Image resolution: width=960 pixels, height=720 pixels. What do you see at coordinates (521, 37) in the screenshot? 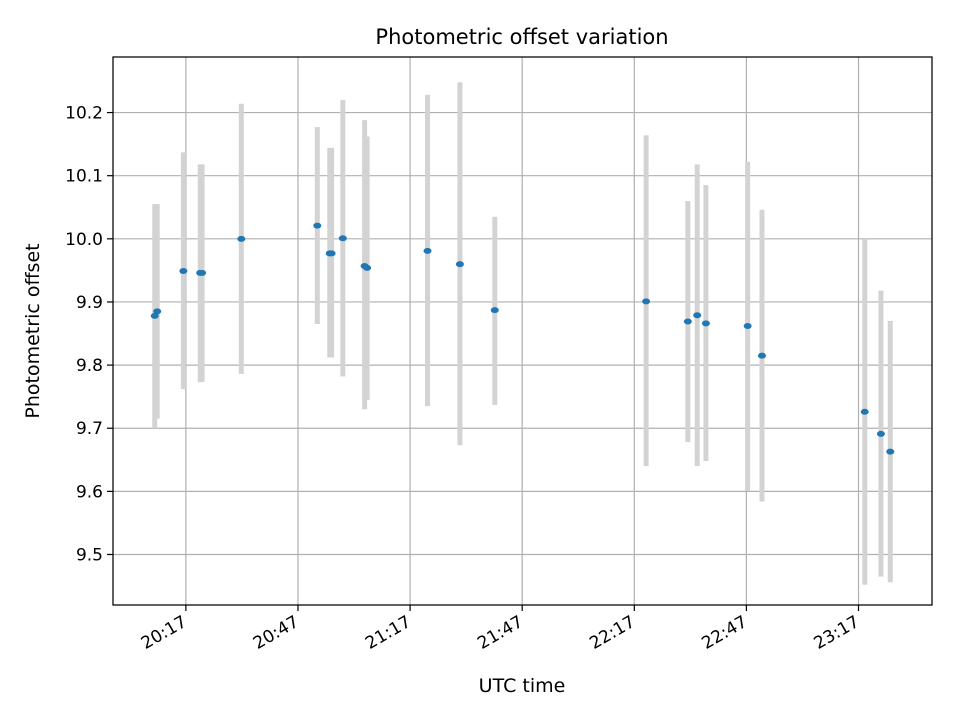
I see `chart-title: Photometric offset variation` at bounding box center [521, 37].